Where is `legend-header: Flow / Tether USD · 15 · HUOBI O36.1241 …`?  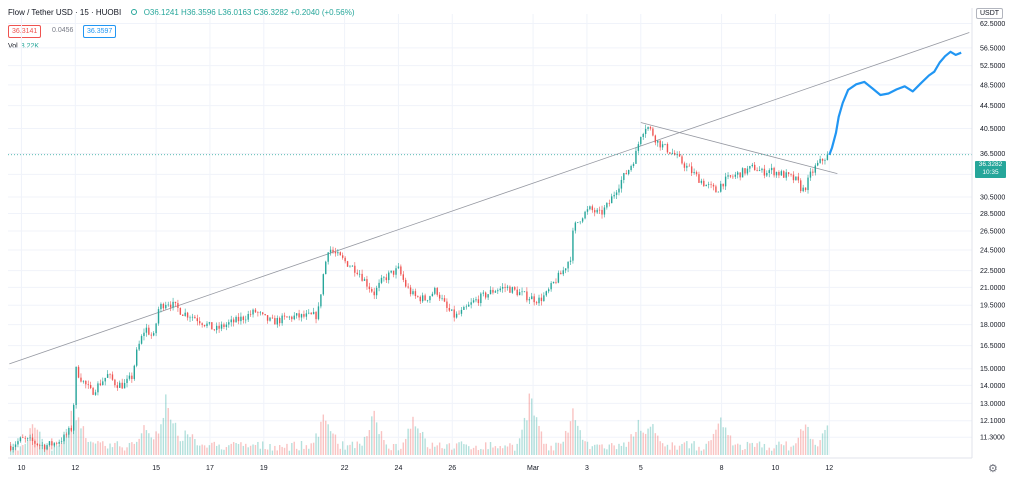
legend-header: Flow / Tether USD · 15 · HUOBI O36.1241 … is located at coordinates (181, 12).